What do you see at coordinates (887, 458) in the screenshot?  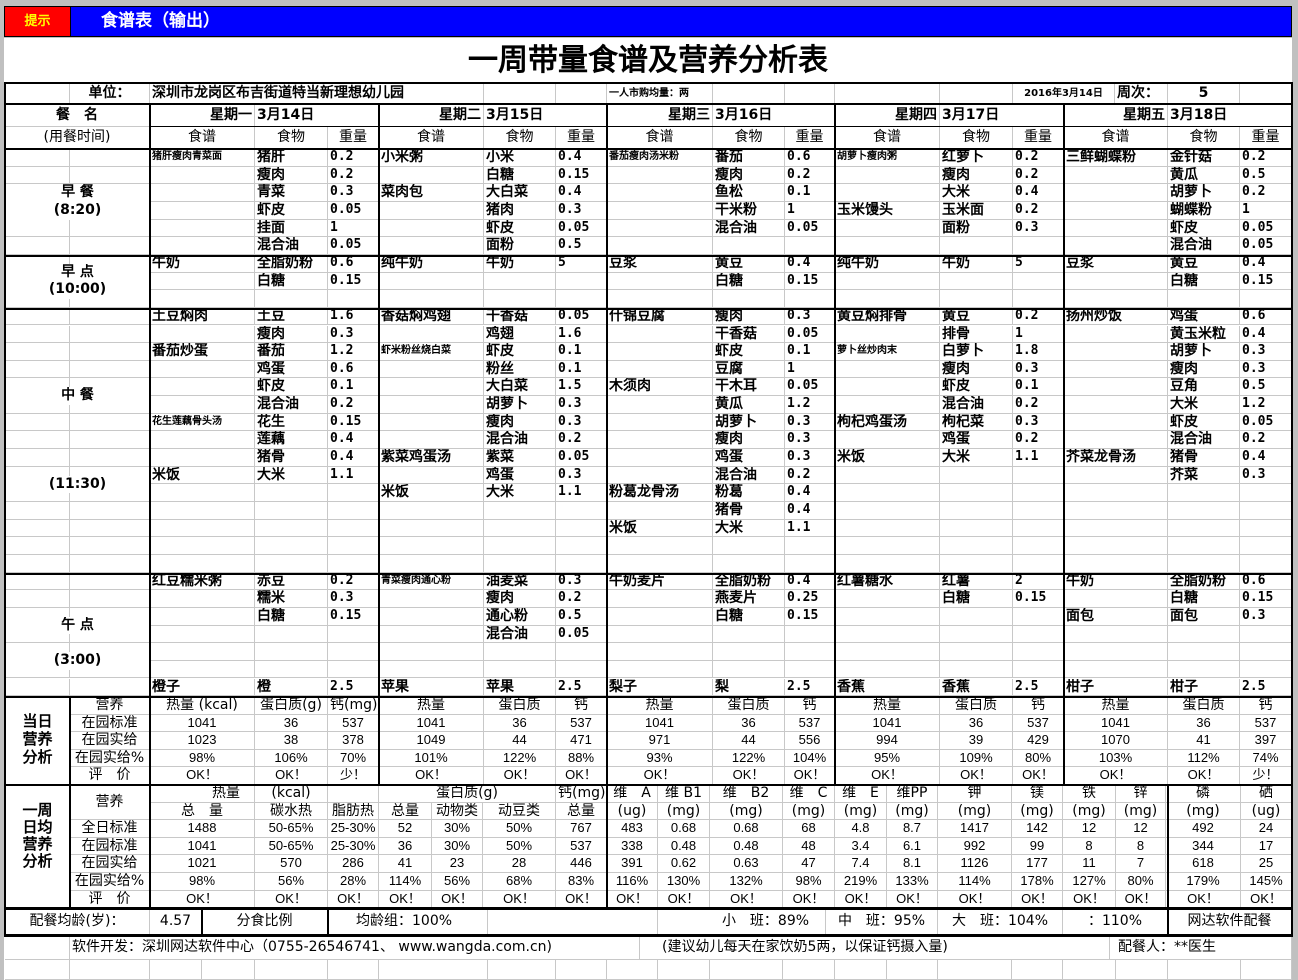 I see `menu-recipe: 米饭` at bounding box center [887, 458].